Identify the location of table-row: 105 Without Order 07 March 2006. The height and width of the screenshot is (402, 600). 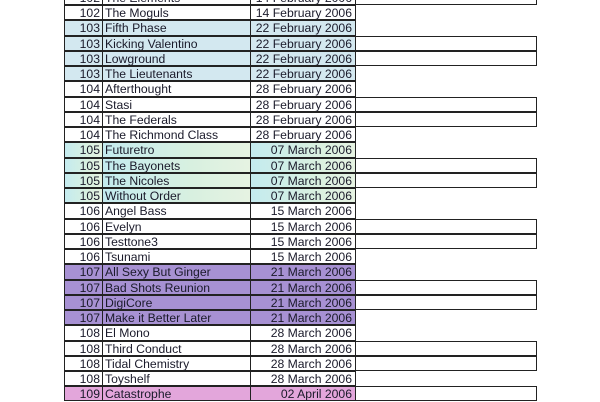
(300, 196).